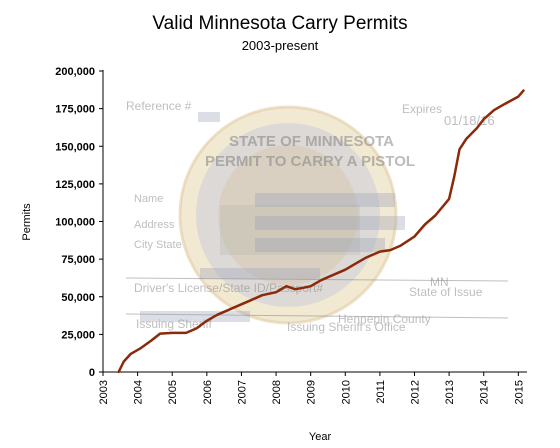  What do you see at coordinates (519, 392) in the screenshot?
I see `x-tick-label: 2015` at bounding box center [519, 392].